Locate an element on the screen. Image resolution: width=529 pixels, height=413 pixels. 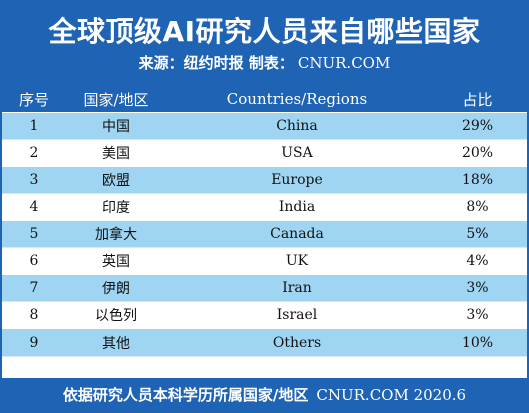
row-index: 6 is located at coordinates (34, 261).